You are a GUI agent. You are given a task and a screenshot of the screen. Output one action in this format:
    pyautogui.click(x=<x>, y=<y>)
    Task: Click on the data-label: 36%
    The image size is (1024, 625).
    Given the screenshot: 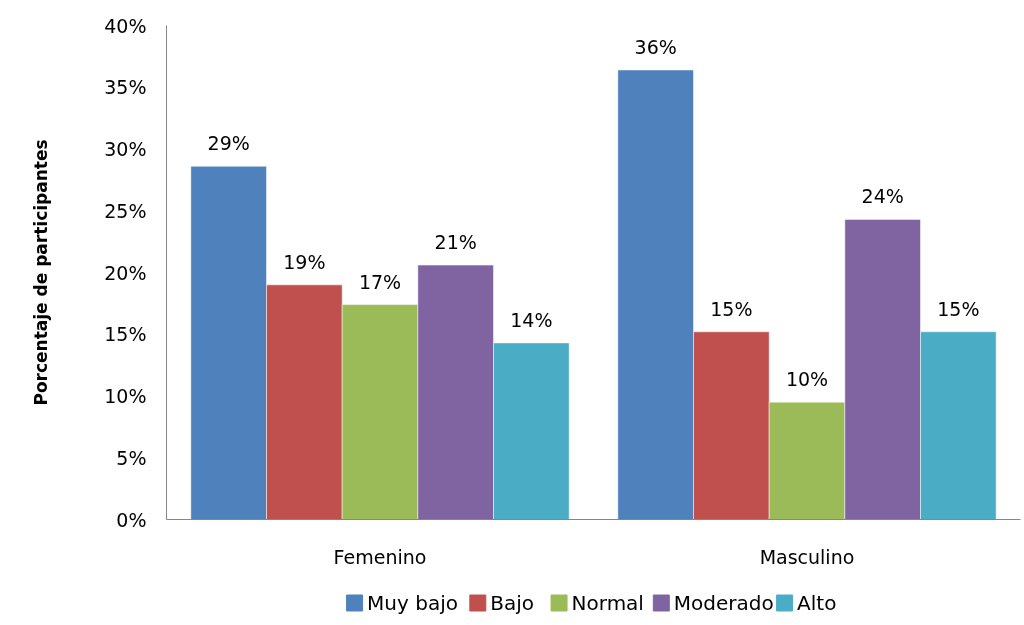 What is the action you would take?
    pyautogui.click(x=655, y=46)
    